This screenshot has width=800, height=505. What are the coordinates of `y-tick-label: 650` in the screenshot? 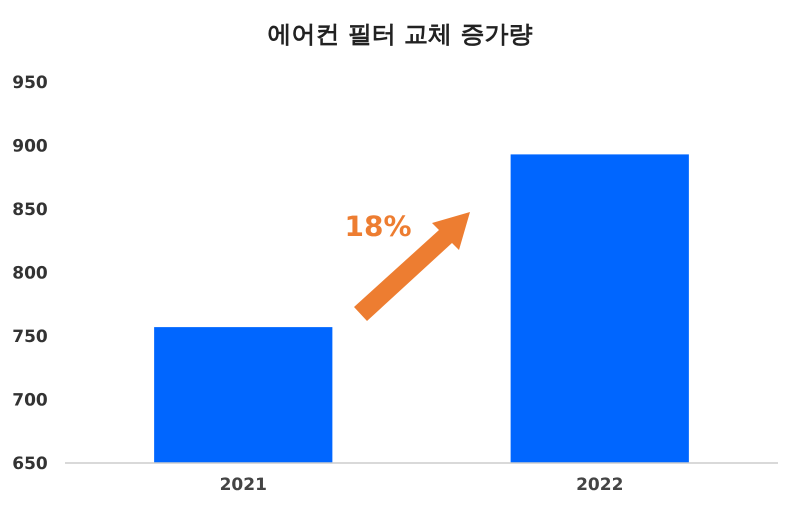 It's located at (30, 464).